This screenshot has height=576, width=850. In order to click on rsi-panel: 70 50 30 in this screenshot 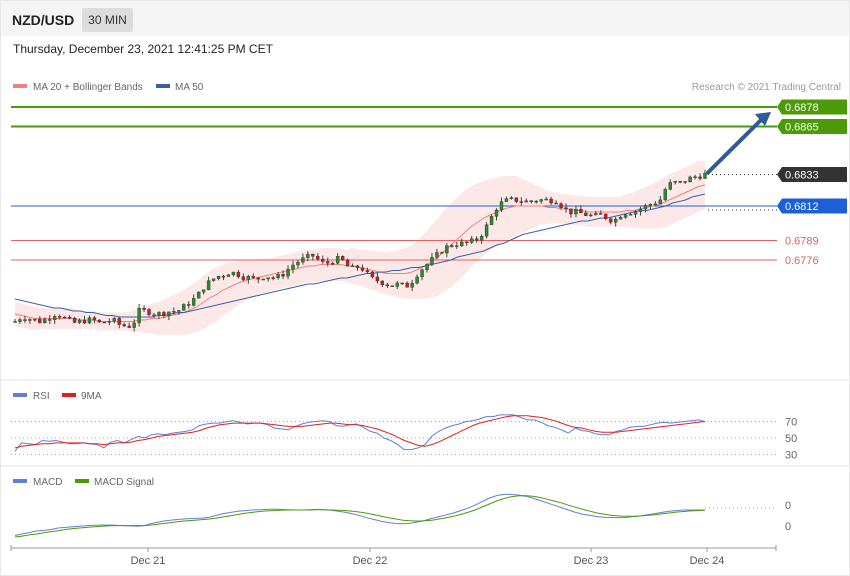, I will do `click(404, 438)`.